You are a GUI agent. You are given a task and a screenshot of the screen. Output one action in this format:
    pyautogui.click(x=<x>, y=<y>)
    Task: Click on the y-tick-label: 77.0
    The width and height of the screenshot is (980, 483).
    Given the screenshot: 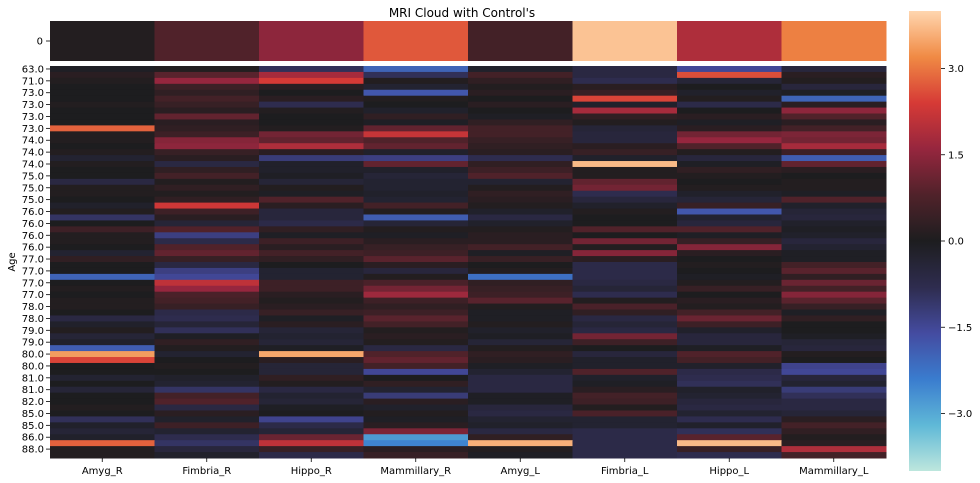 What is the action you would take?
    pyautogui.click(x=33, y=283)
    